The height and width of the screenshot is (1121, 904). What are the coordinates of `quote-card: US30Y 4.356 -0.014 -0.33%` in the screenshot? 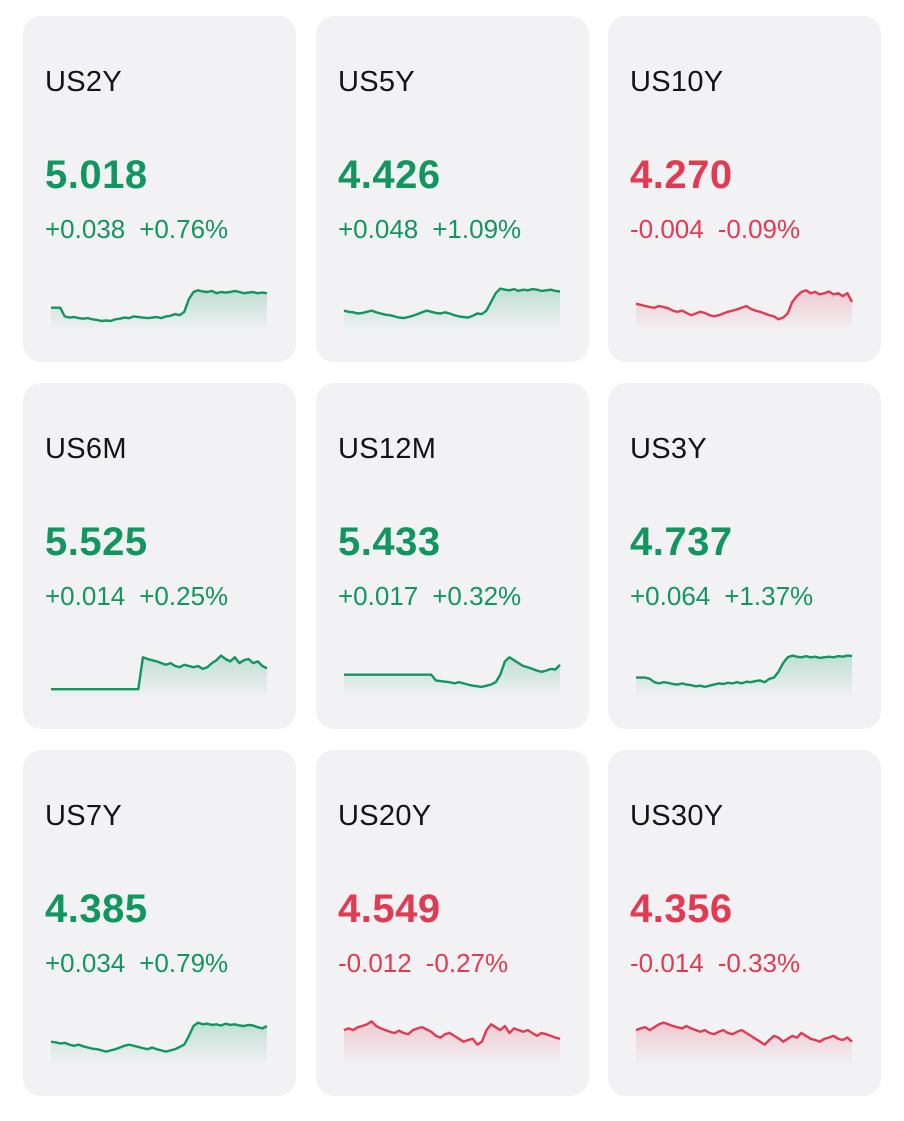 It's located at (744, 923).